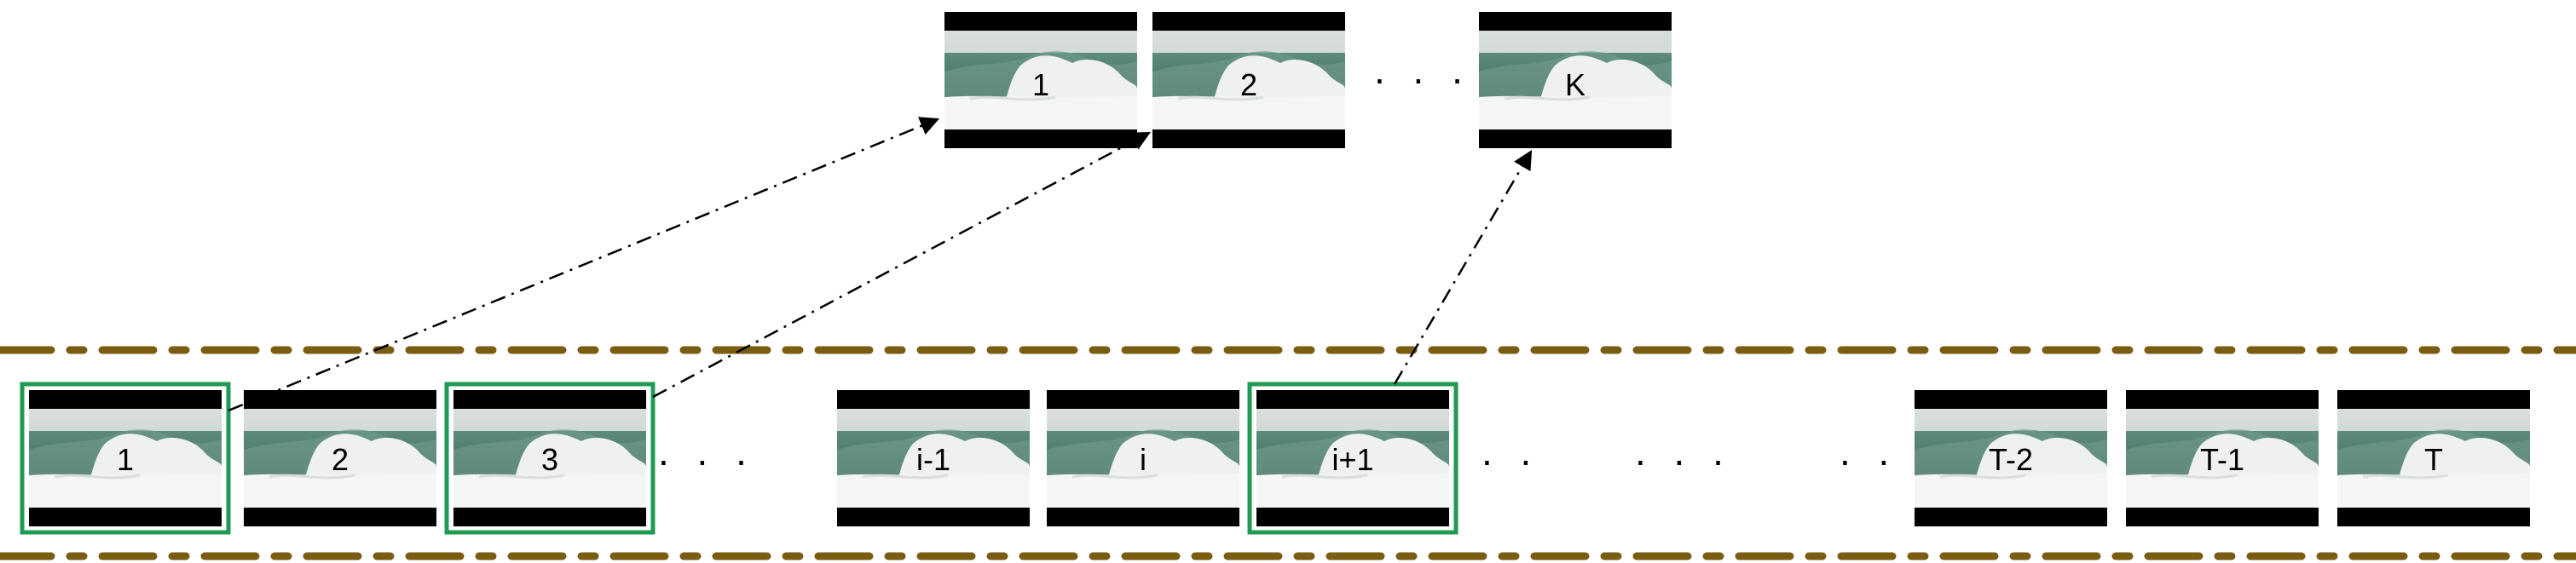 The image size is (2576, 563). I want to click on bottom-frame-label: T-1, so click(2222, 459).